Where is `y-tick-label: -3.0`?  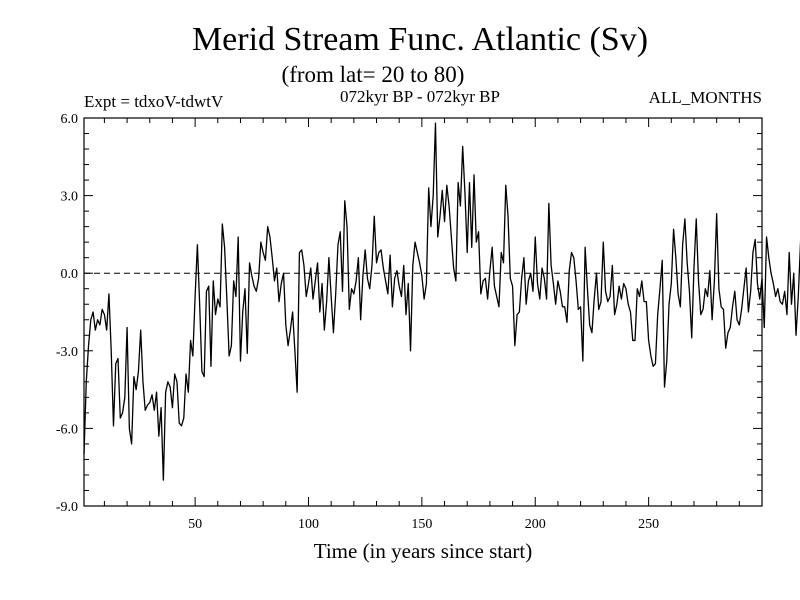 y-tick-label: -3.0 is located at coordinates (67, 352).